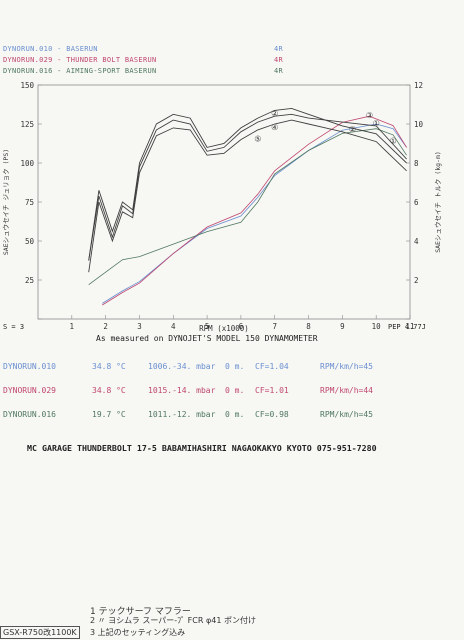  I want to click on x-tick-label: 1, so click(72, 326).